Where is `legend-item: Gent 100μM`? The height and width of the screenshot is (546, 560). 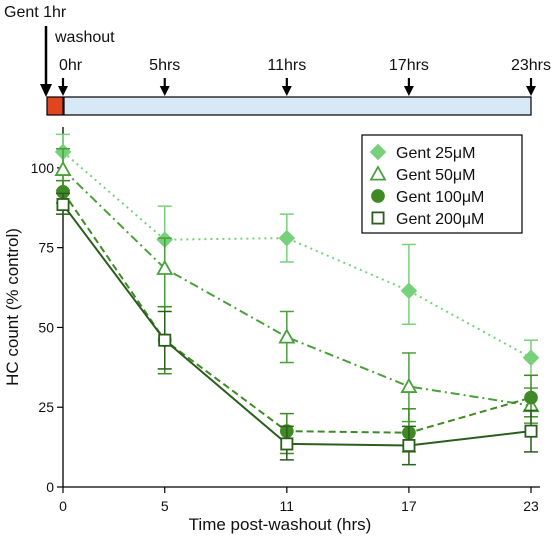
legend-item: Gent 100μM is located at coordinates (427, 197).